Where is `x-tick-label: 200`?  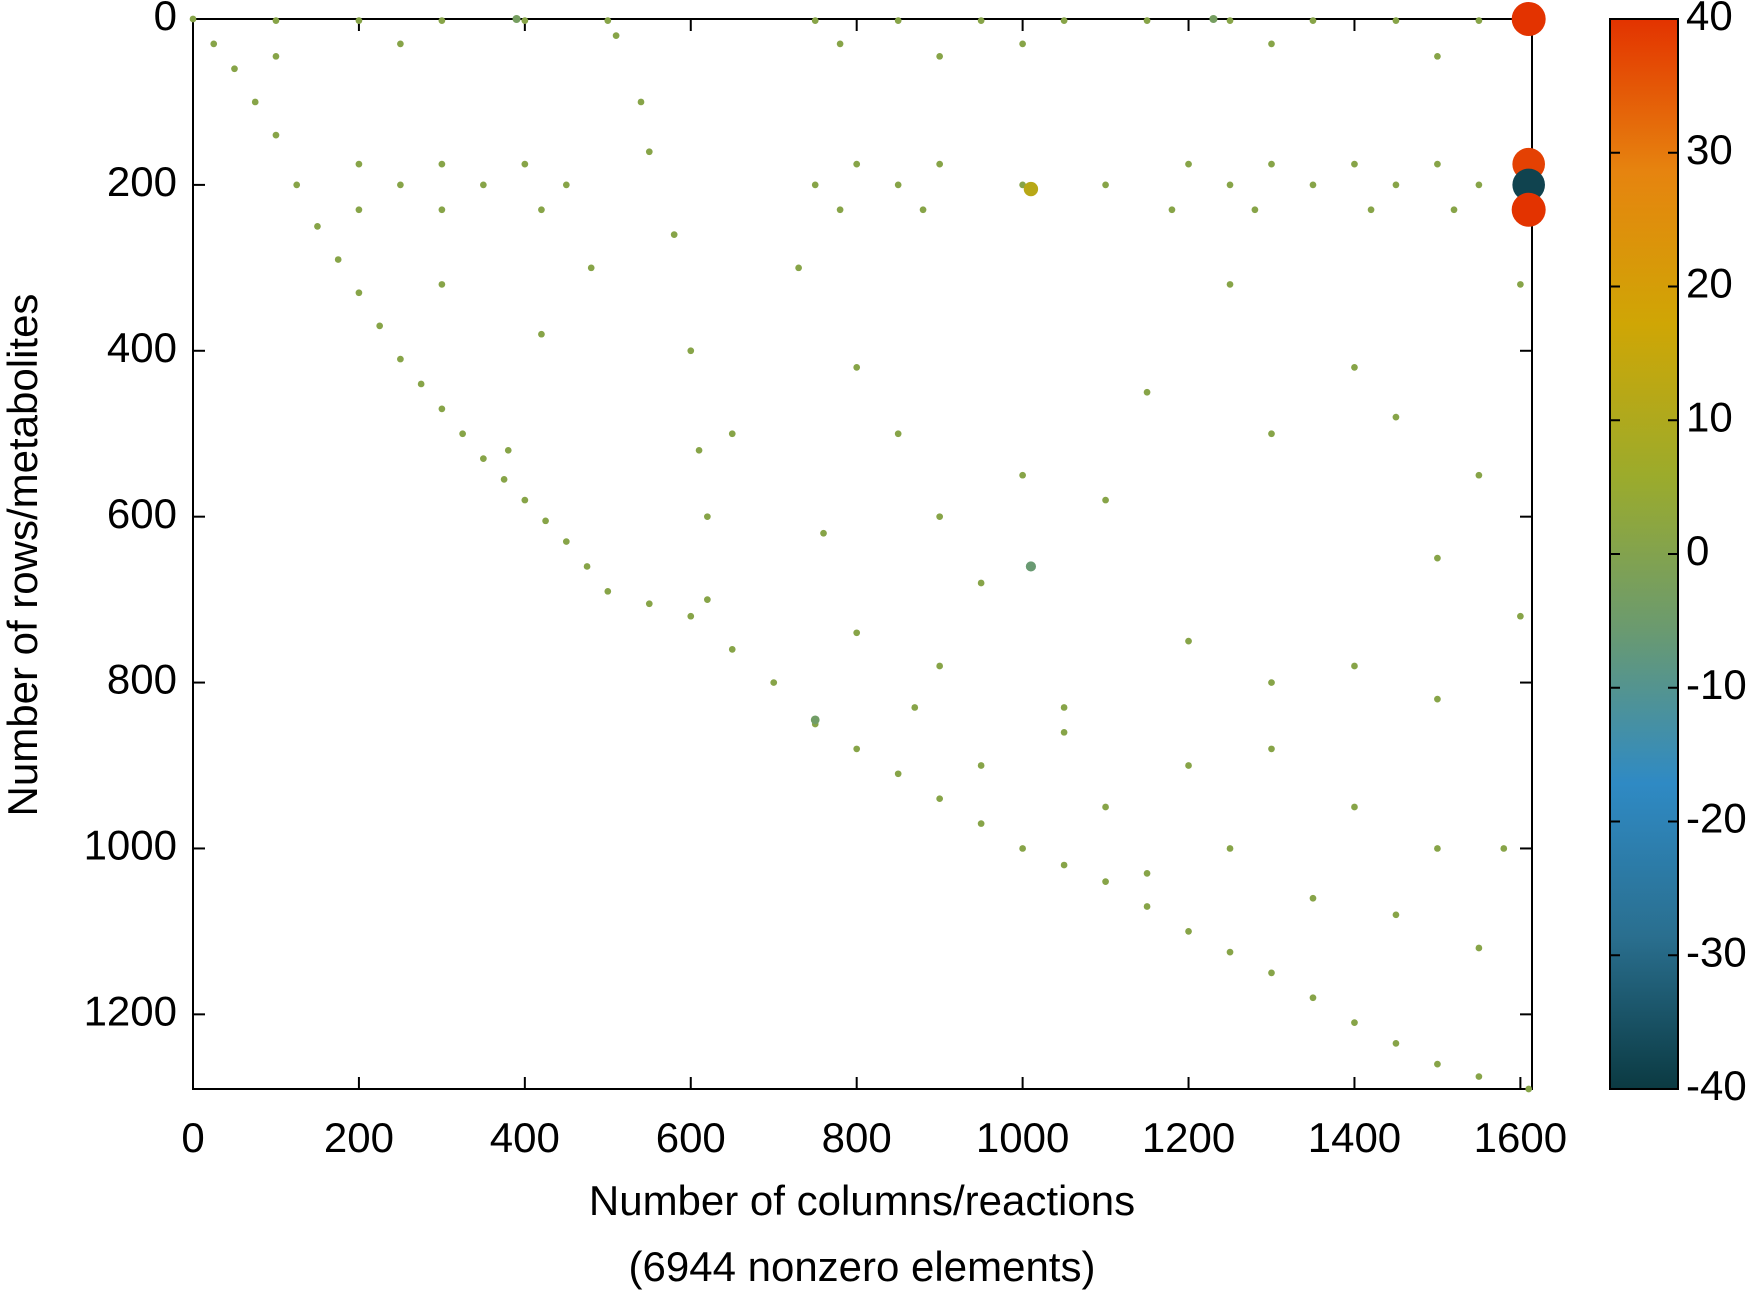 x-tick-label: 200 is located at coordinates (359, 1137).